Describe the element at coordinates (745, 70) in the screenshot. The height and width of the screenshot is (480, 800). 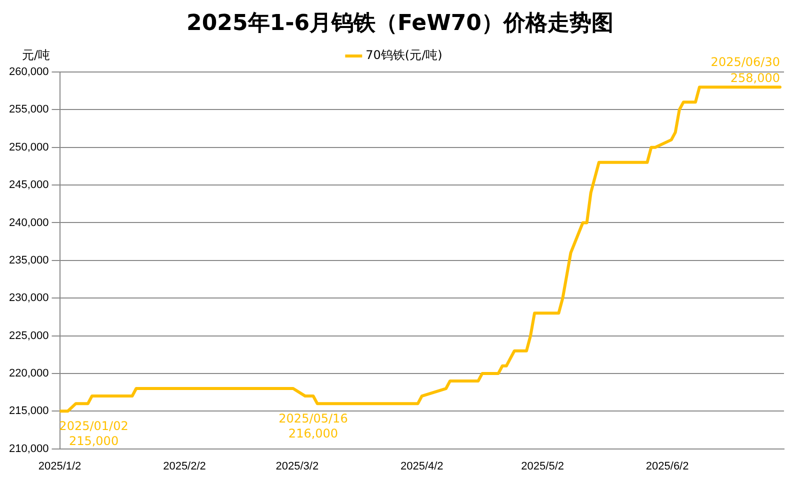
I see `annotation: 2025/06/30 258,000` at that location.